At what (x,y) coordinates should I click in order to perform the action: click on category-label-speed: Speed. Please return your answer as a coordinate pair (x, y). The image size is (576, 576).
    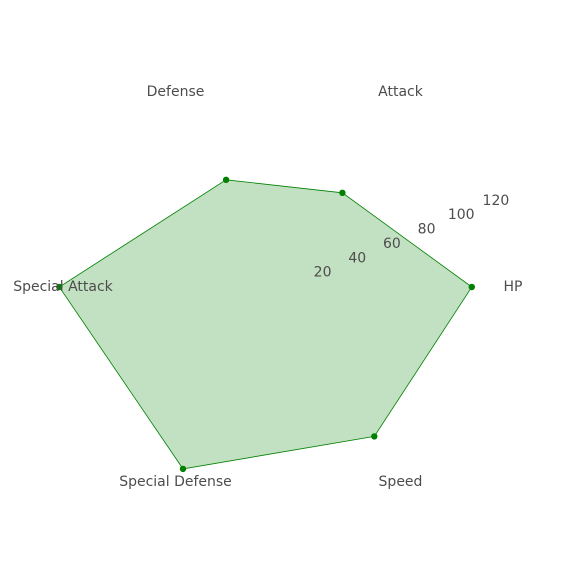
    Looking at the image, I should click on (401, 482).